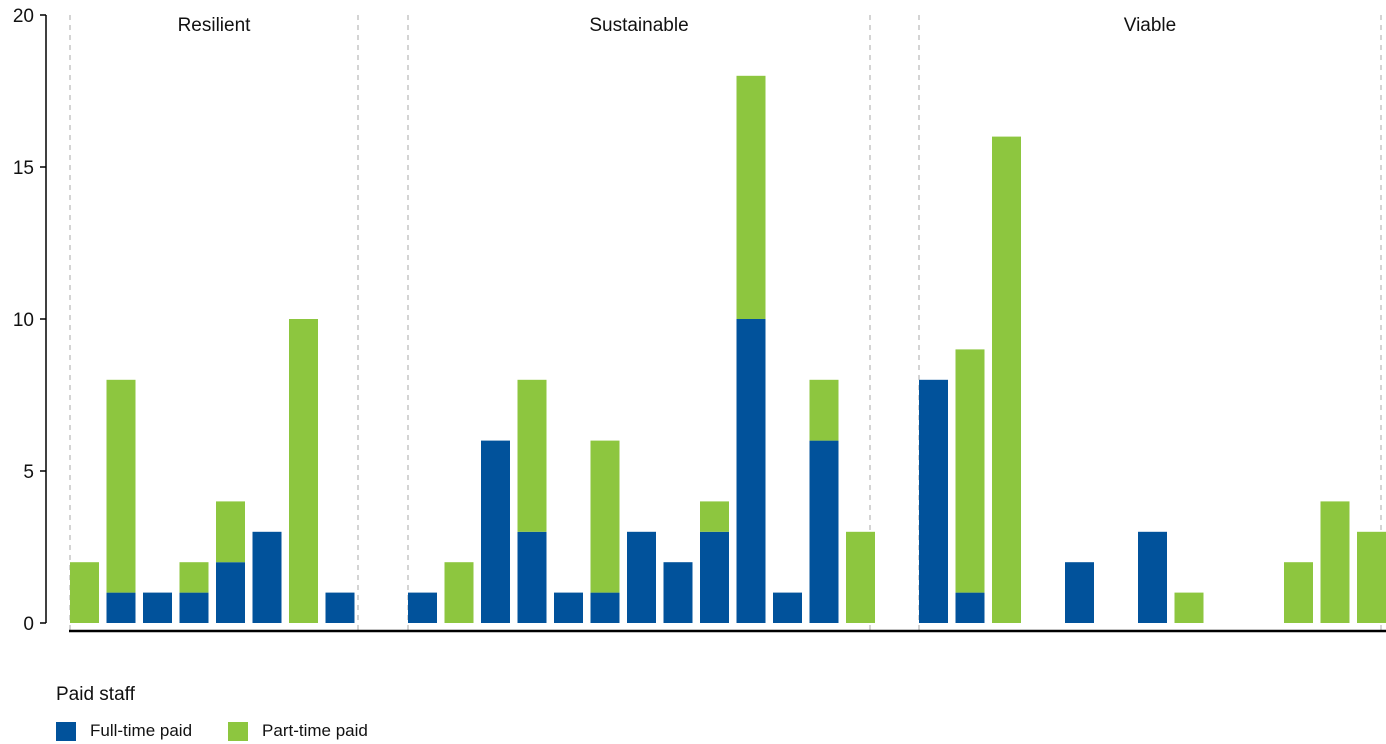 The image size is (1386, 744). Describe the element at coordinates (66, 731) in the screenshot. I see `legend-swatch-full-time` at that location.